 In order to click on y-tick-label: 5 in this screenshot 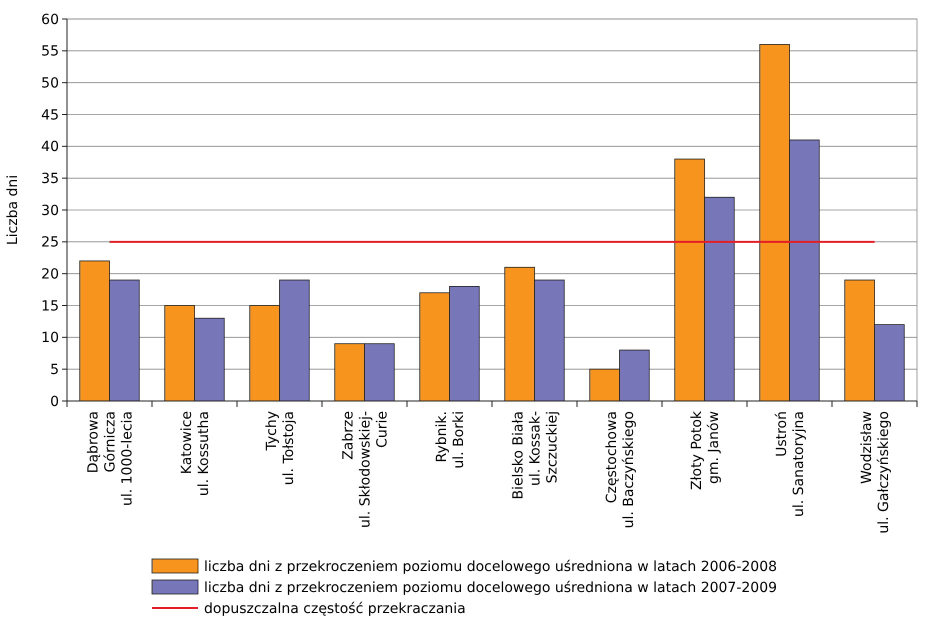, I will do `click(54, 370)`.